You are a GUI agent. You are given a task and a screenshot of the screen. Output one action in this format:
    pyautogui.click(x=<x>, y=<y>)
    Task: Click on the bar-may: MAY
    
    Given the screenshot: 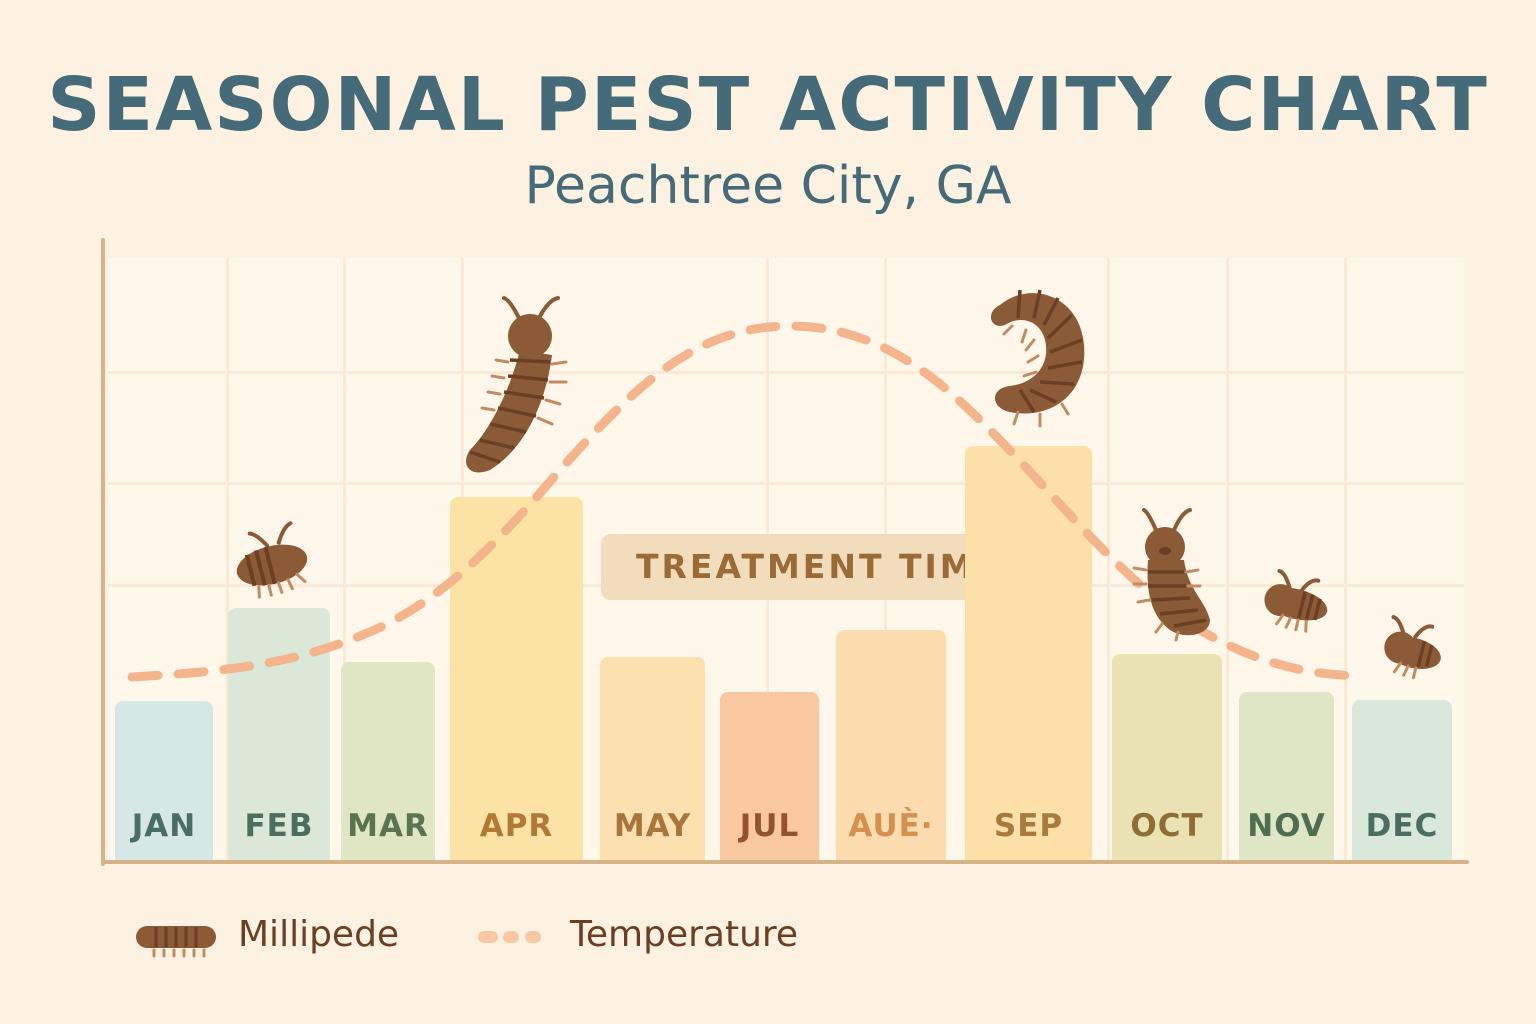 What is the action you would take?
    pyautogui.click(x=652, y=759)
    